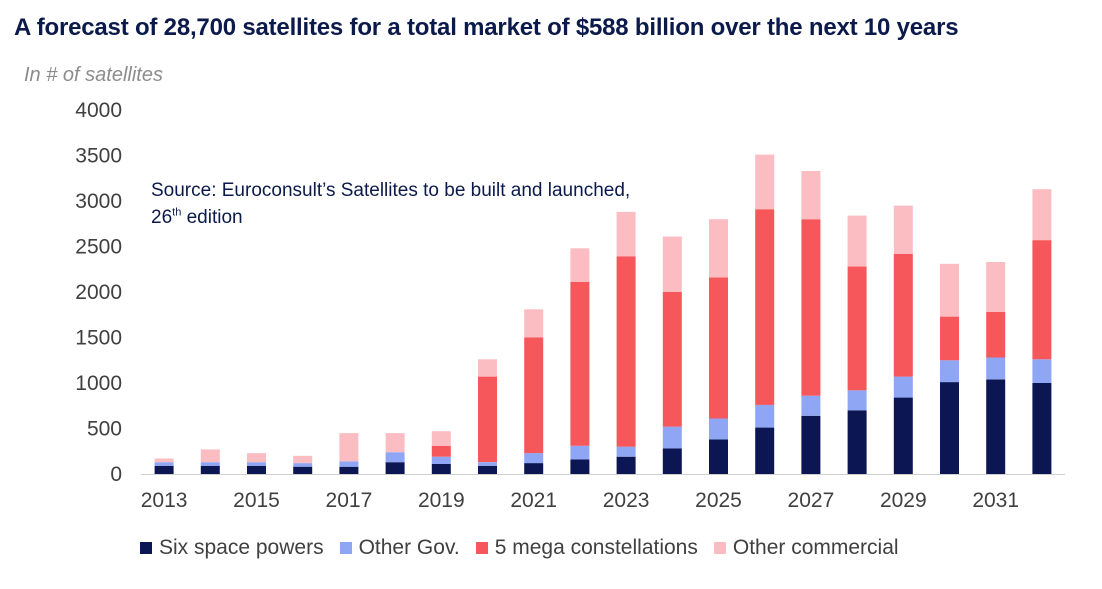 Image resolution: width=1102 pixels, height=589 pixels. I want to click on bar-segment-other-gov--2020, so click(487, 464).